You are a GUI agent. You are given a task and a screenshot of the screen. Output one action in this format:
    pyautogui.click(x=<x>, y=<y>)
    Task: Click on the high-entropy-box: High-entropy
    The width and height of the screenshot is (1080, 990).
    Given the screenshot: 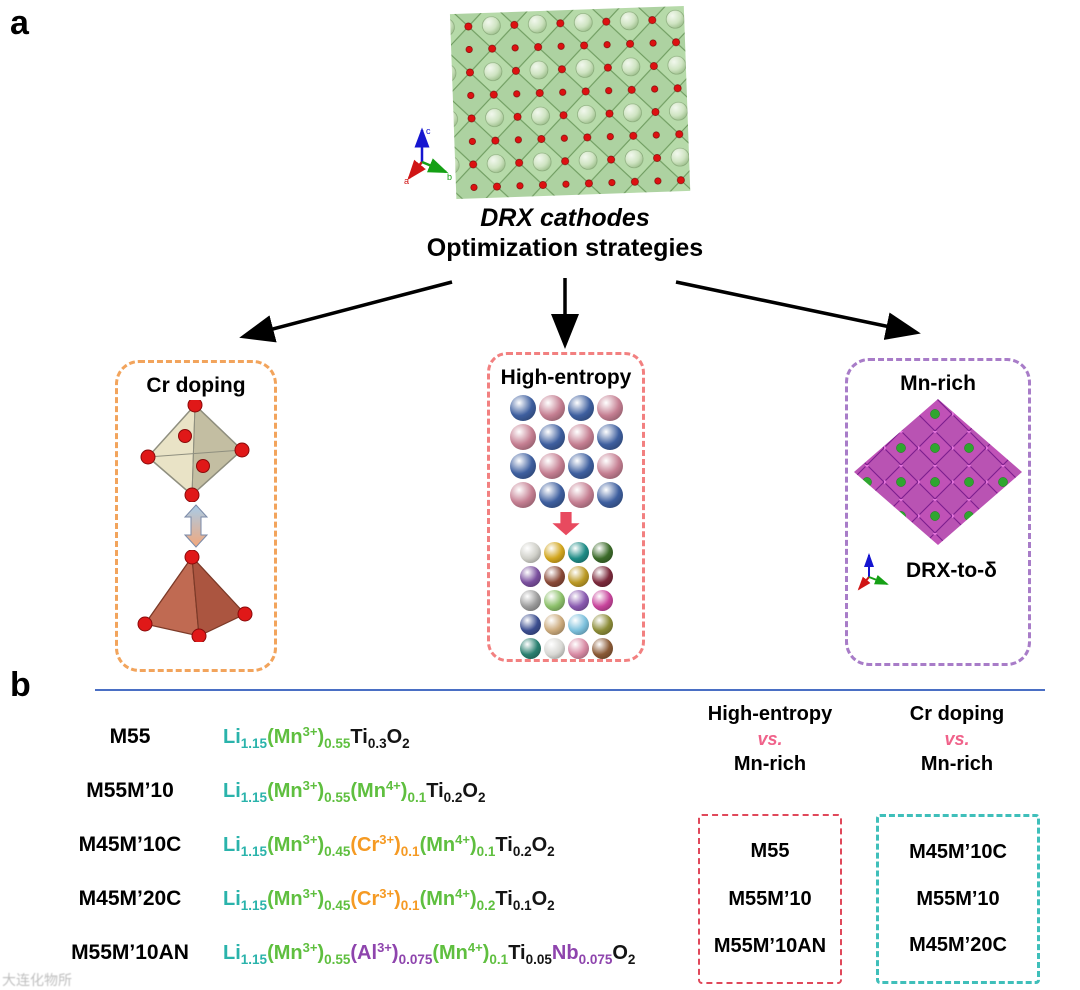 What is the action you would take?
    pyautogui.click(x=566, y=507)
    